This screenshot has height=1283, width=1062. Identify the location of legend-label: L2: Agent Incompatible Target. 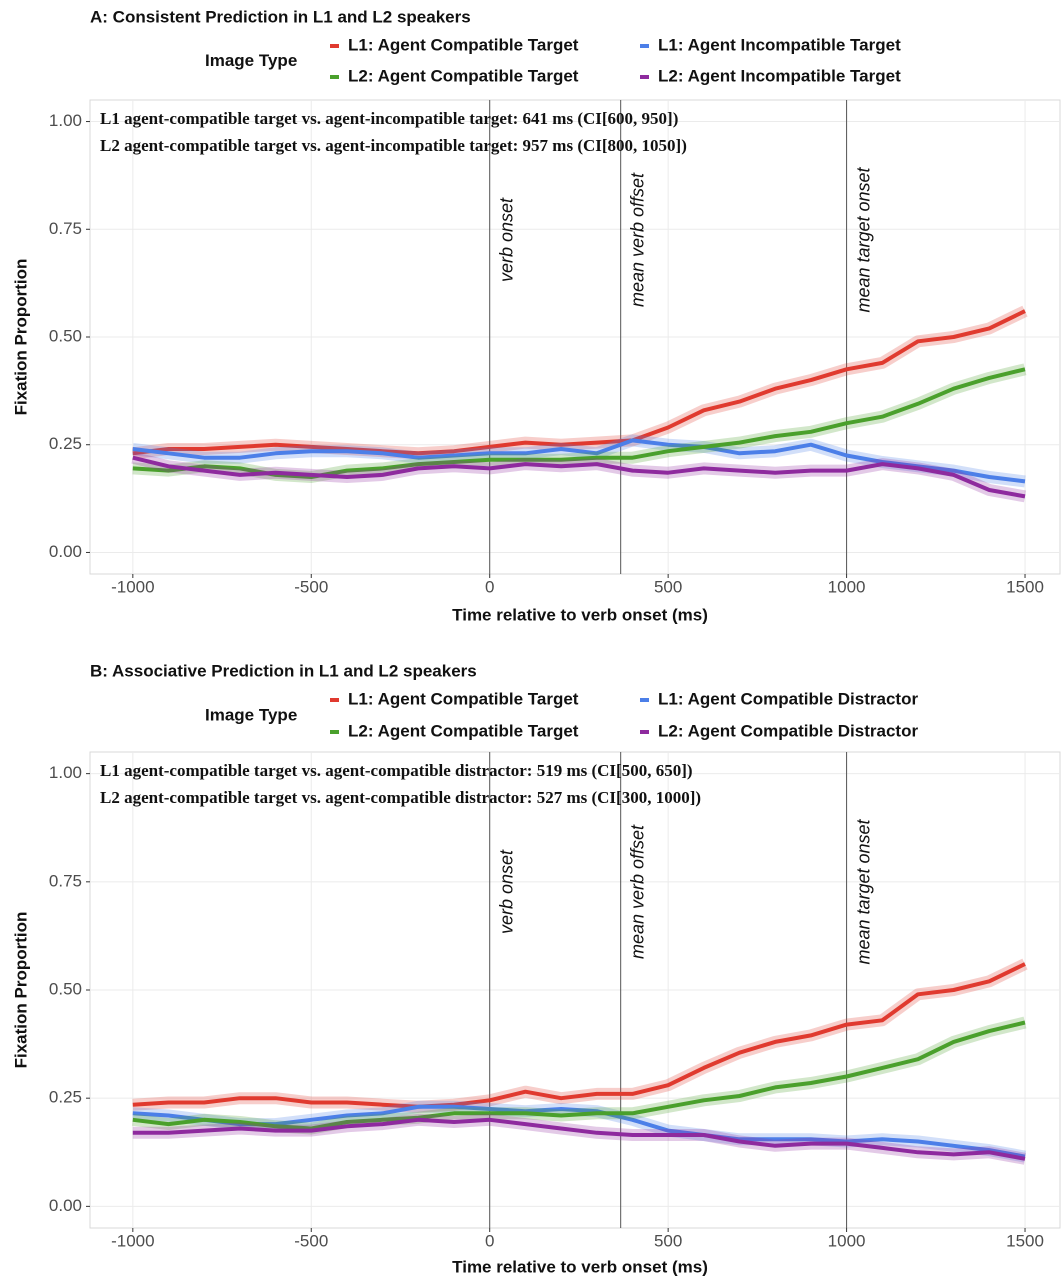
(779, 75).